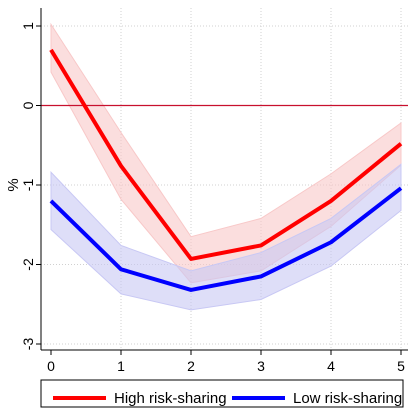 The height and width of the screenshot is (409, 408). What do you see at coordinates (28, 105) in the screenshot?
I see `y-tick-label: 0` at bounding box center [28, 105].